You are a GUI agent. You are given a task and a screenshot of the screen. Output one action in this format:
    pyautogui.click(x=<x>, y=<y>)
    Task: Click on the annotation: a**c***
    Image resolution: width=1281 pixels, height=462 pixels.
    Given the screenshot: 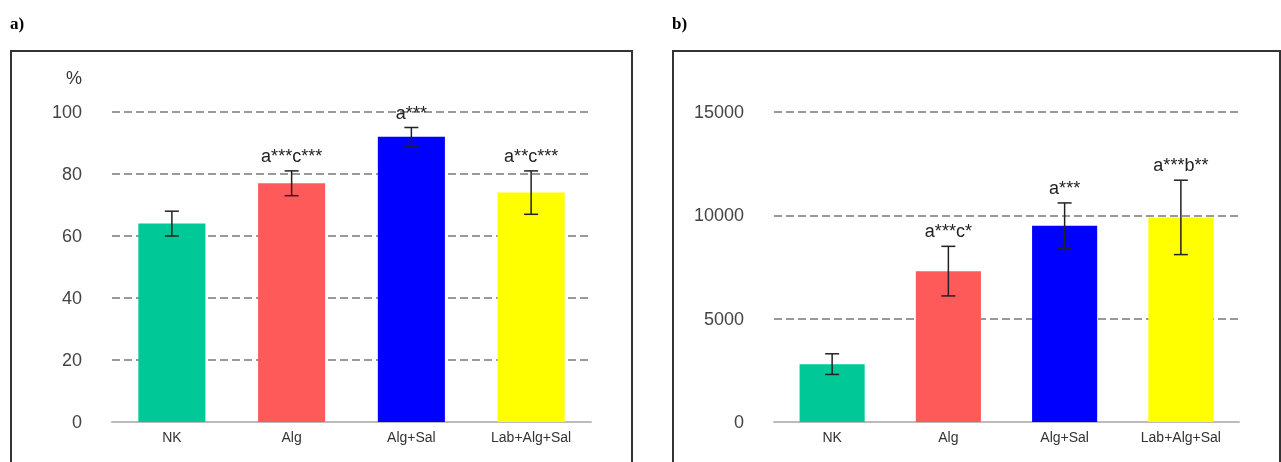 What is the action you would take?
    pyautogui.click(x=531, y=155)
    